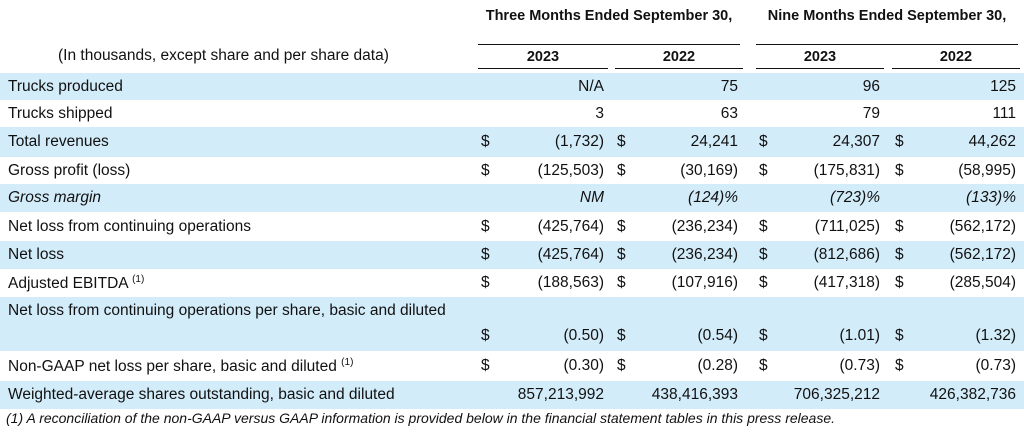 The height and width of the screenshot is (443, 1024). I want to click on value-cell: 426,382,736, so click(972, 394).